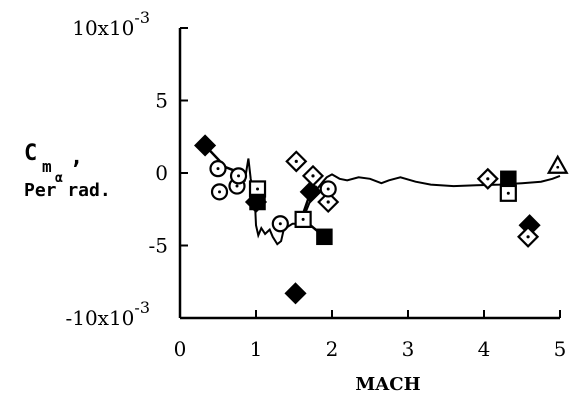  I want to click on x-tick-label: 0, so click(180, 349).